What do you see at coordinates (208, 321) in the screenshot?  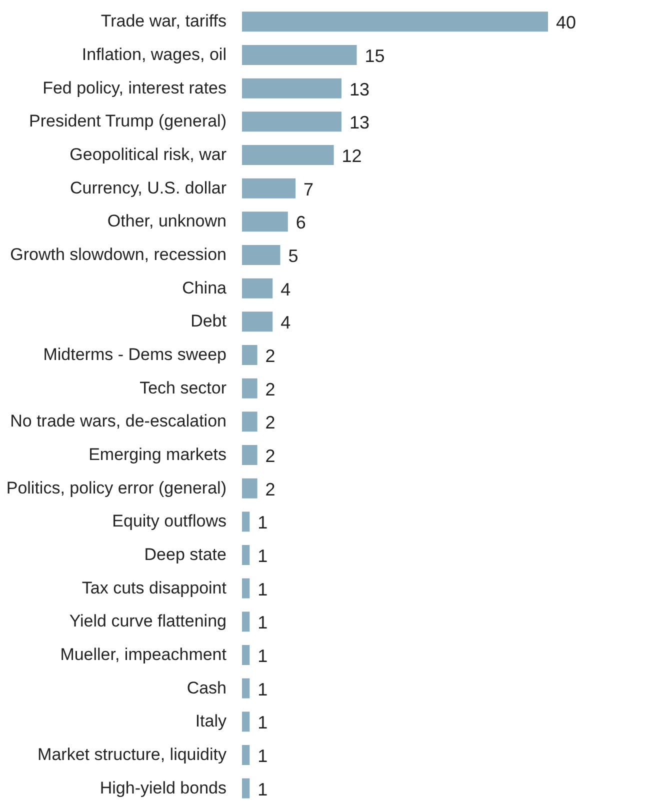 I see `y-tick-label: Debt` at bounding box center [208, 321].